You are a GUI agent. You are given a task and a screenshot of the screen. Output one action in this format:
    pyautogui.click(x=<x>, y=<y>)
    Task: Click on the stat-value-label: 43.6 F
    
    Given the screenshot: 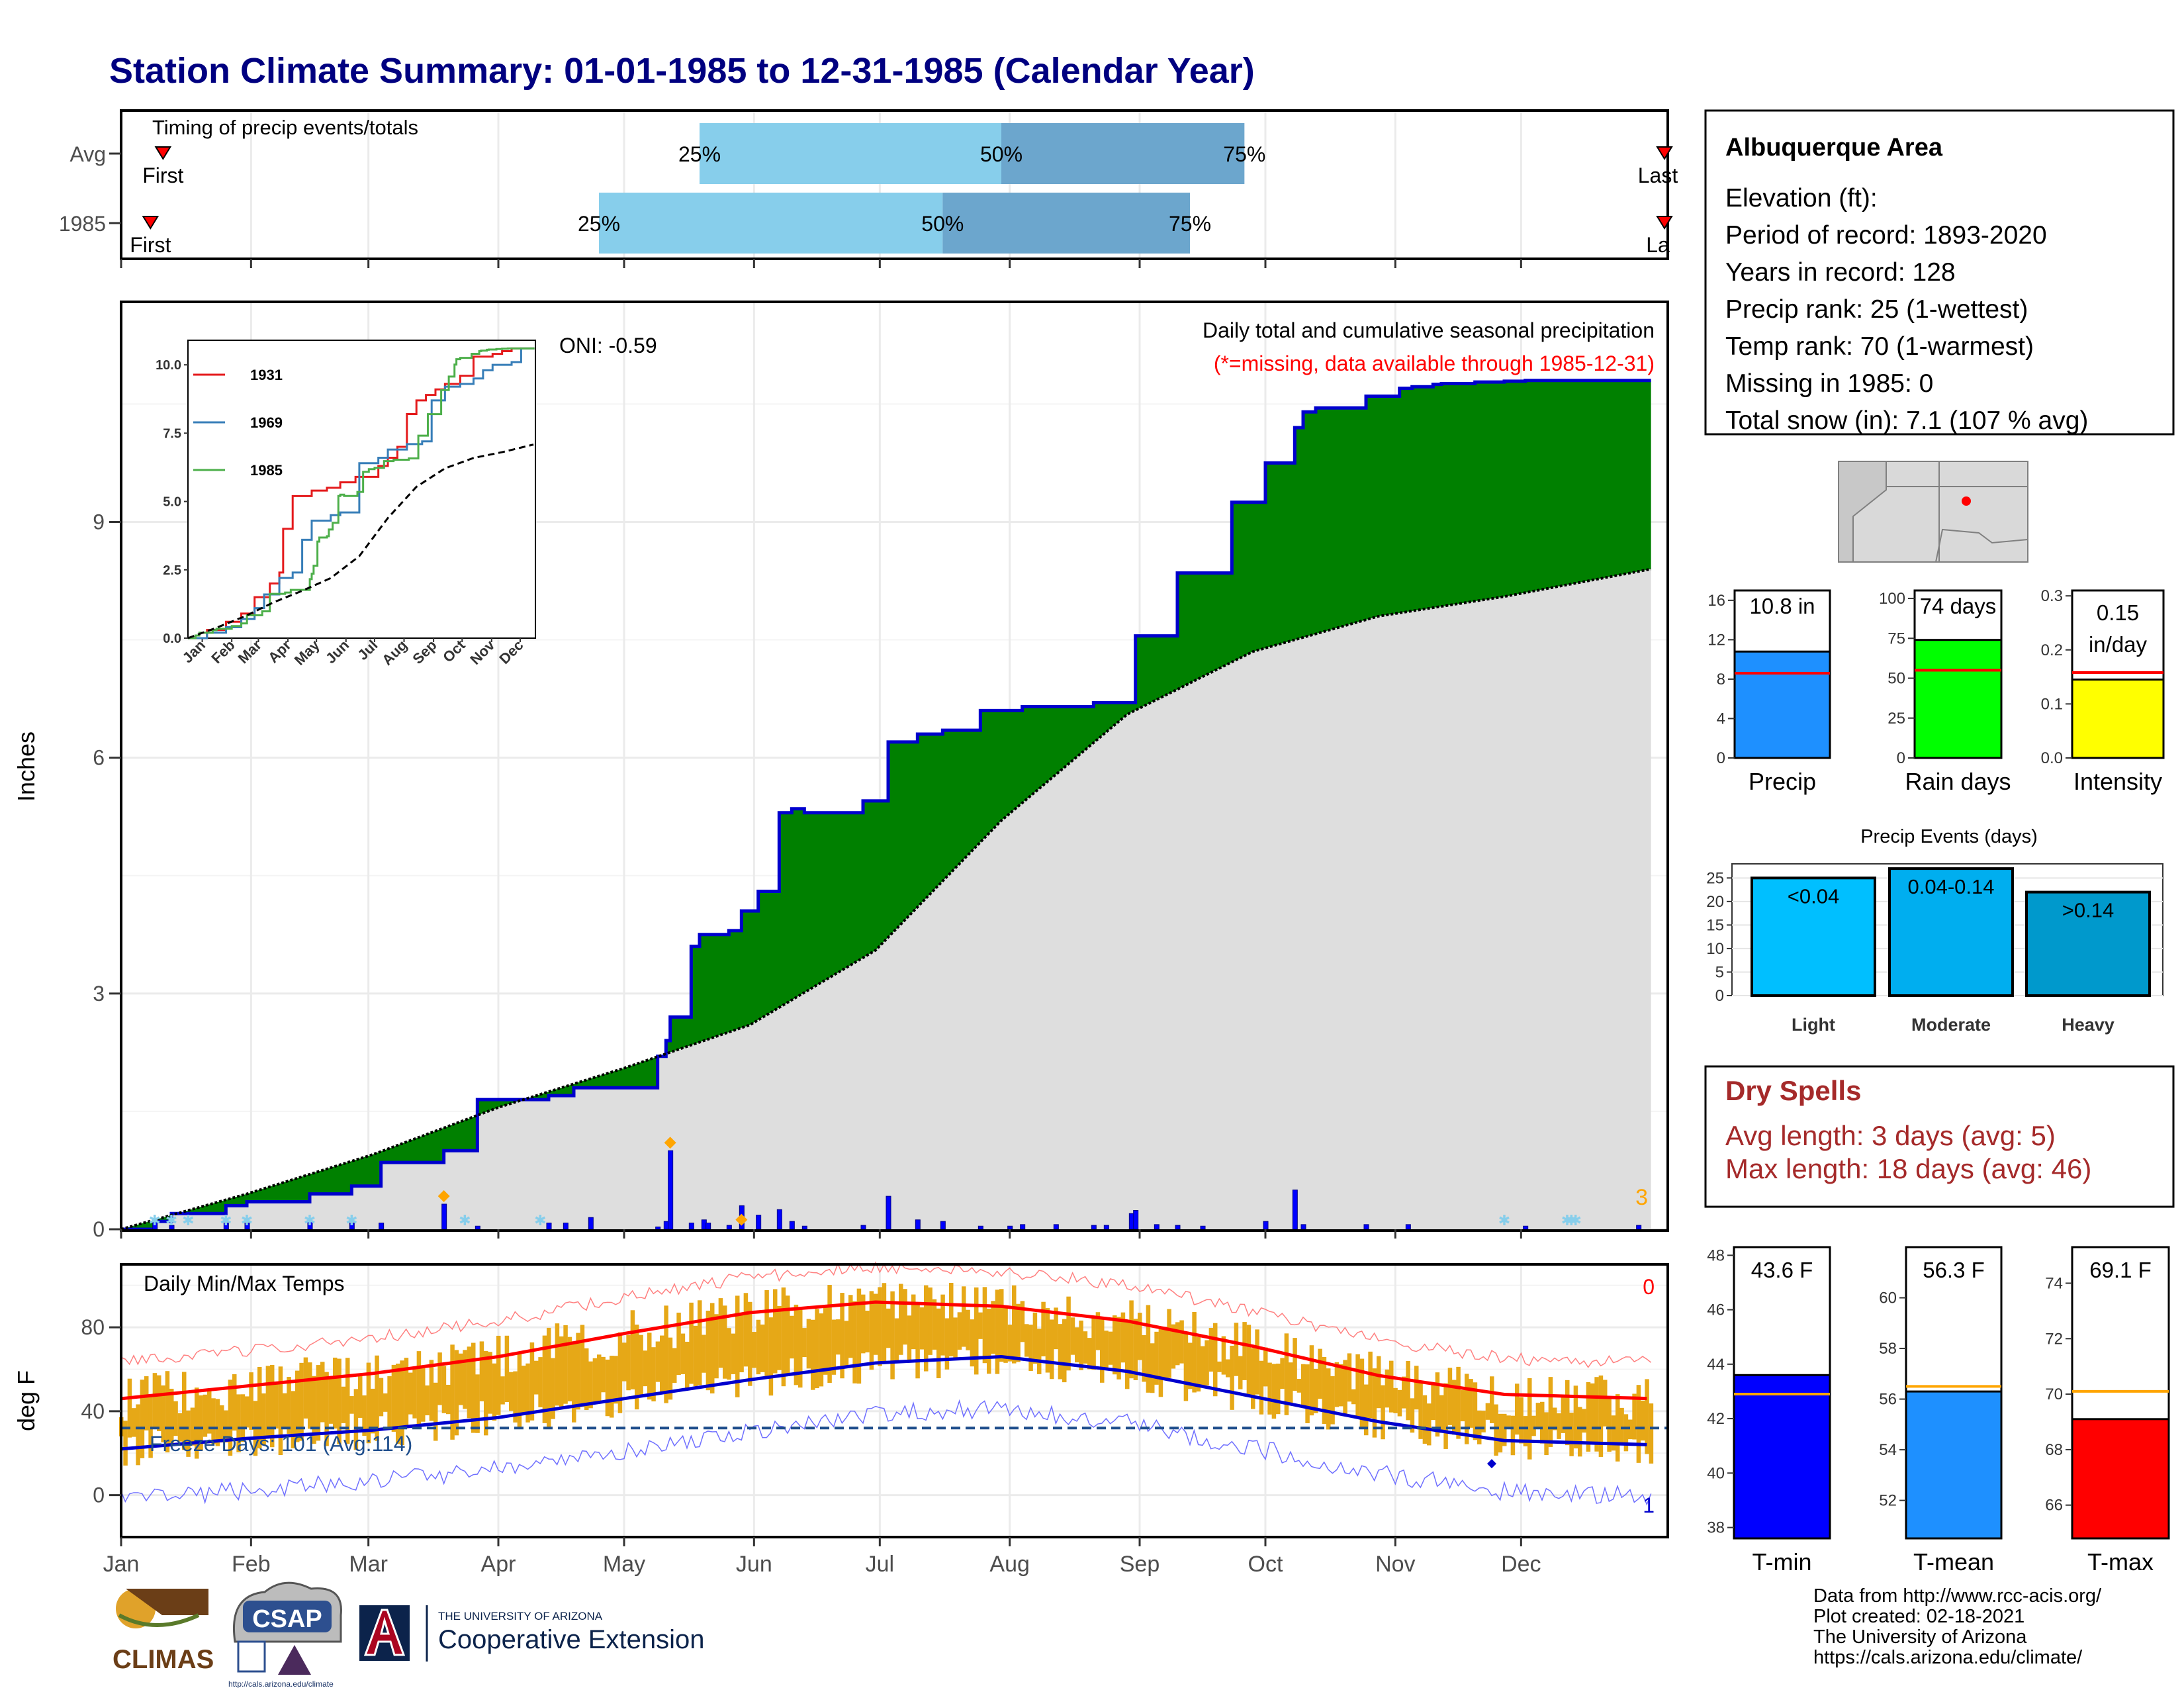 What is the action you would take?
    pyautogui.click(x=1782, y=1270)
    